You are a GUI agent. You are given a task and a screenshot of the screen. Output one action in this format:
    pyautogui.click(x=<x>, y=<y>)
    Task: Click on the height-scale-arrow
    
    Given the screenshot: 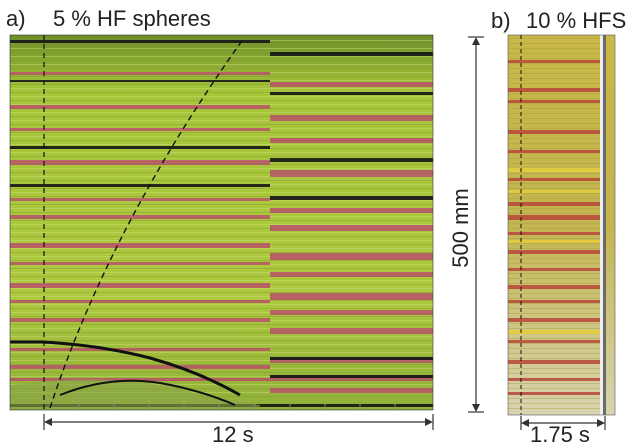 What is the action you would take?
    pyautogui.click(x=476, y=224)
    